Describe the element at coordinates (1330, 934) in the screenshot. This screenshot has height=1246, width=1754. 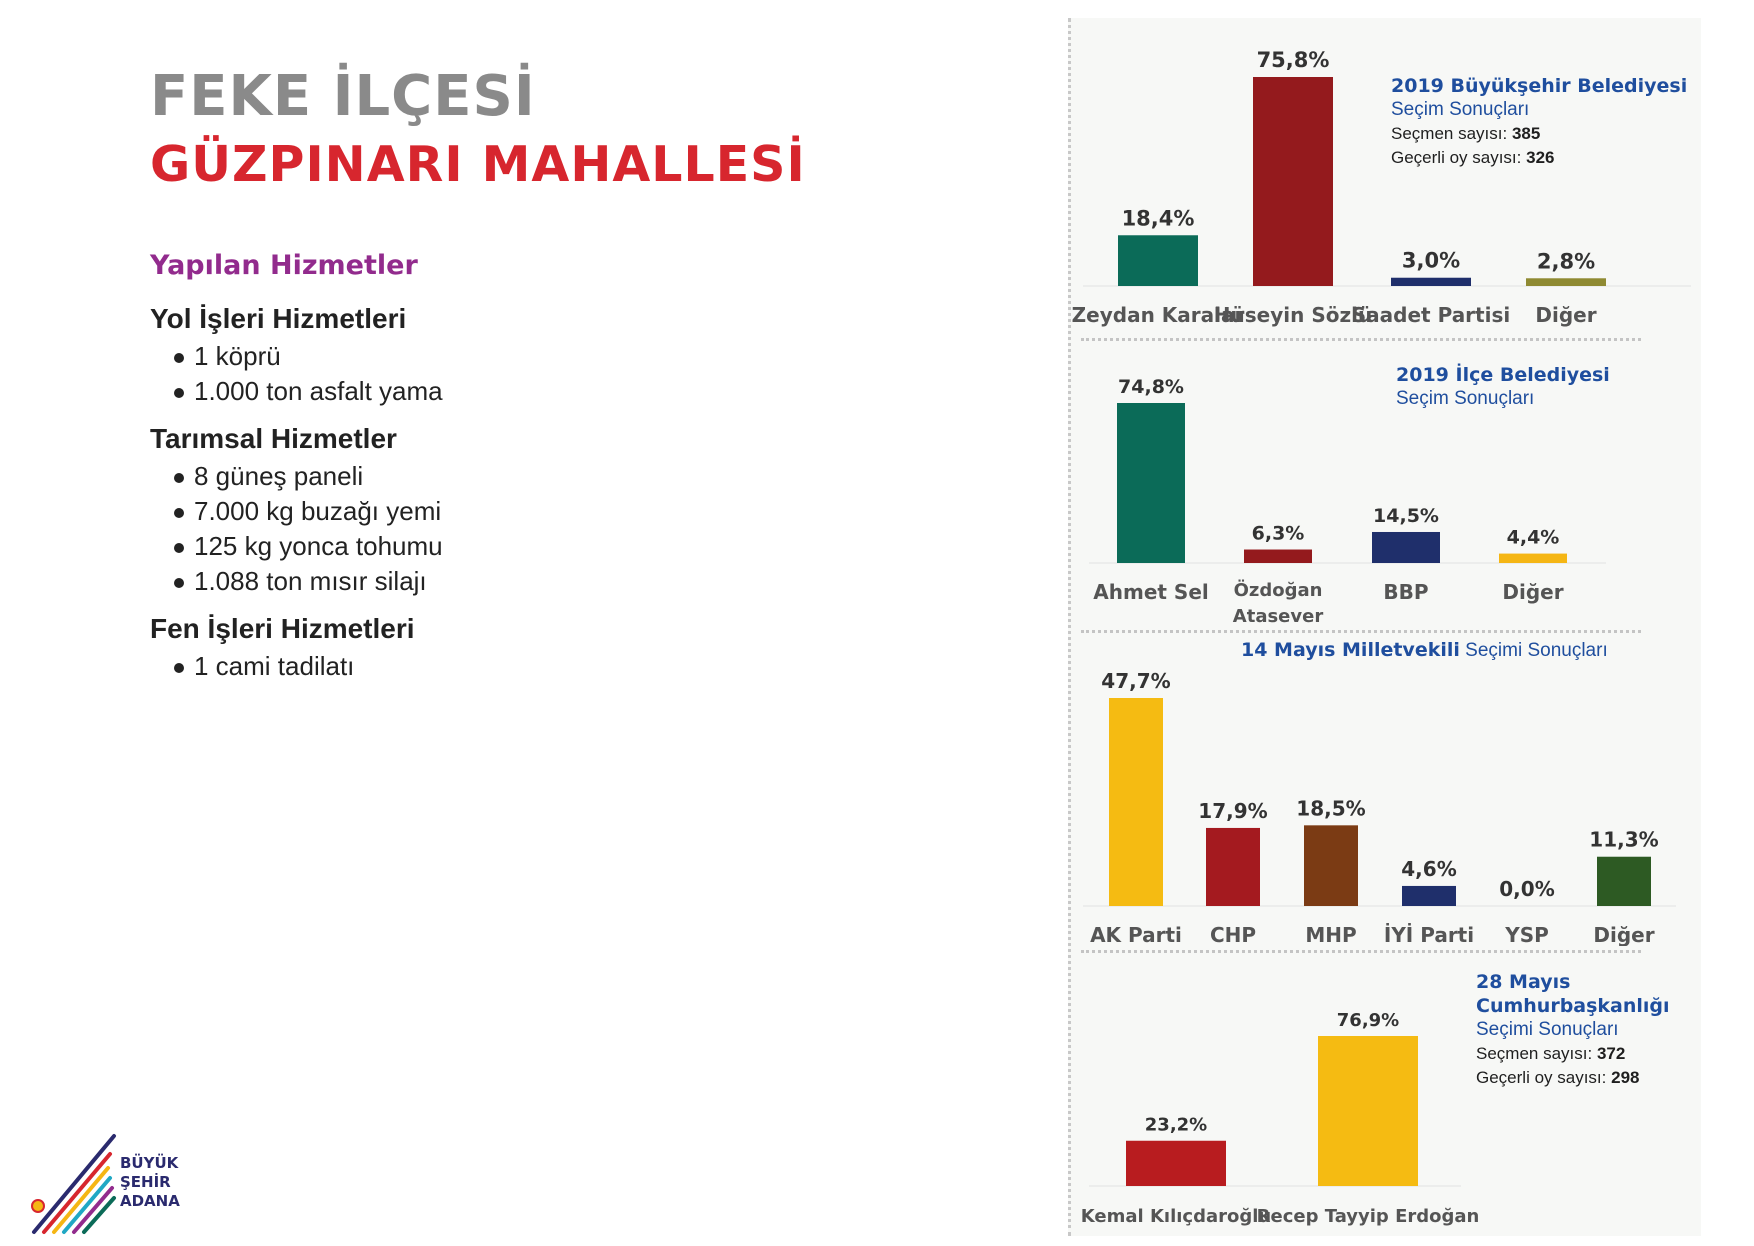
I see `category-label: MHP` at that location.